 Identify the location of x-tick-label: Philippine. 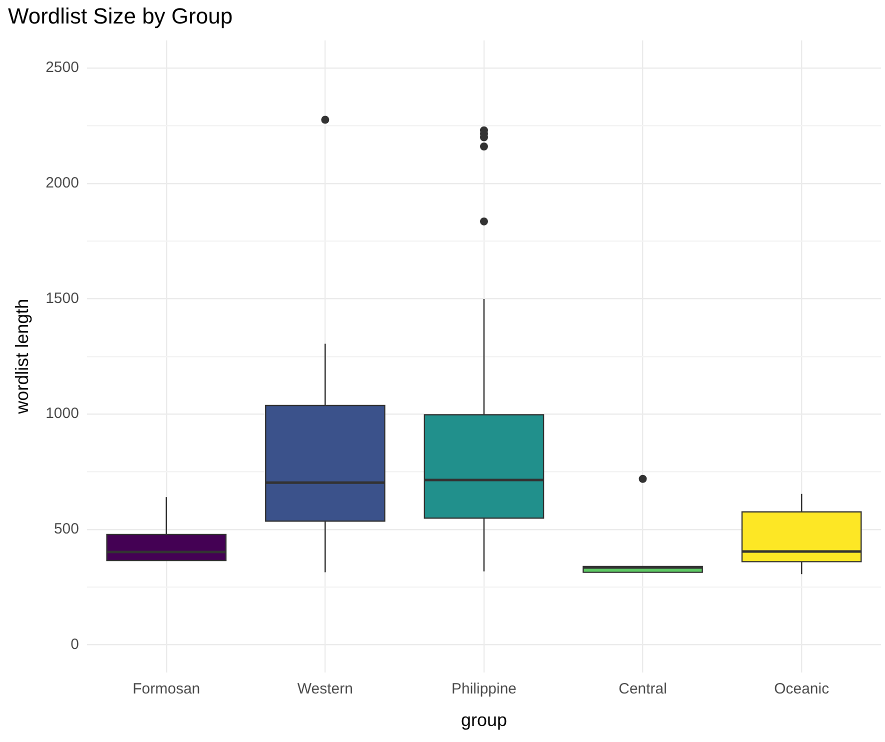
(484, 689).